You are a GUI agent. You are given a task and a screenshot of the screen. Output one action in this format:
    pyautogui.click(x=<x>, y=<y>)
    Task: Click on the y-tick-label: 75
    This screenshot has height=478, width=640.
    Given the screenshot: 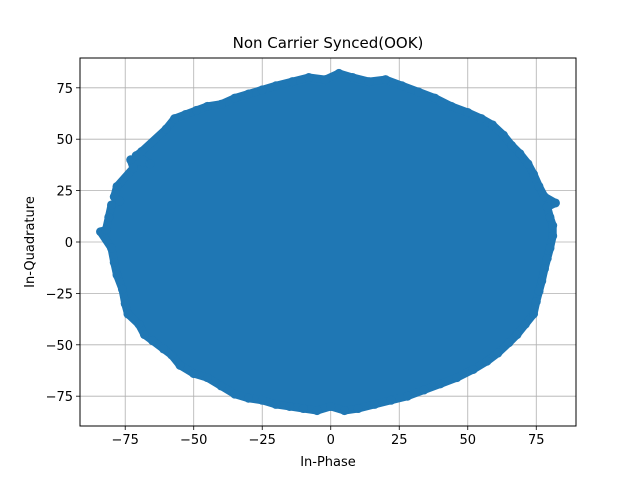 What is the action you would take?
    pyautogui.click(x=64, y=89)
    